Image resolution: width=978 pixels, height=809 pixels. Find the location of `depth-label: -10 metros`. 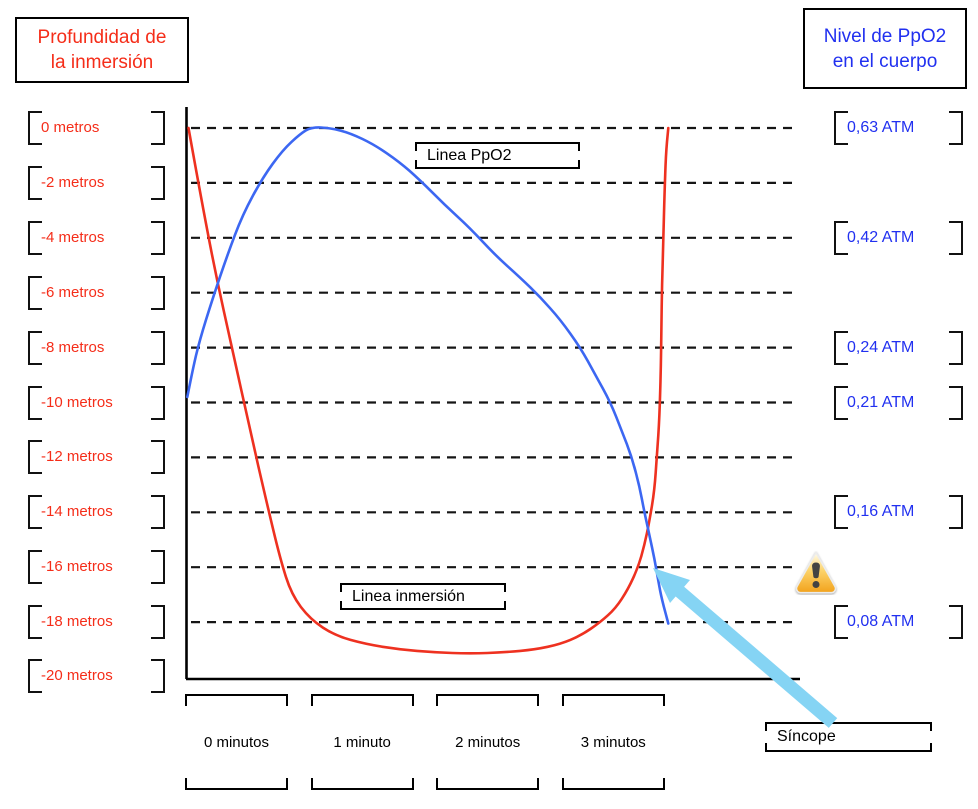

depth-label: -10 metros is located at coordinates (96, 402).